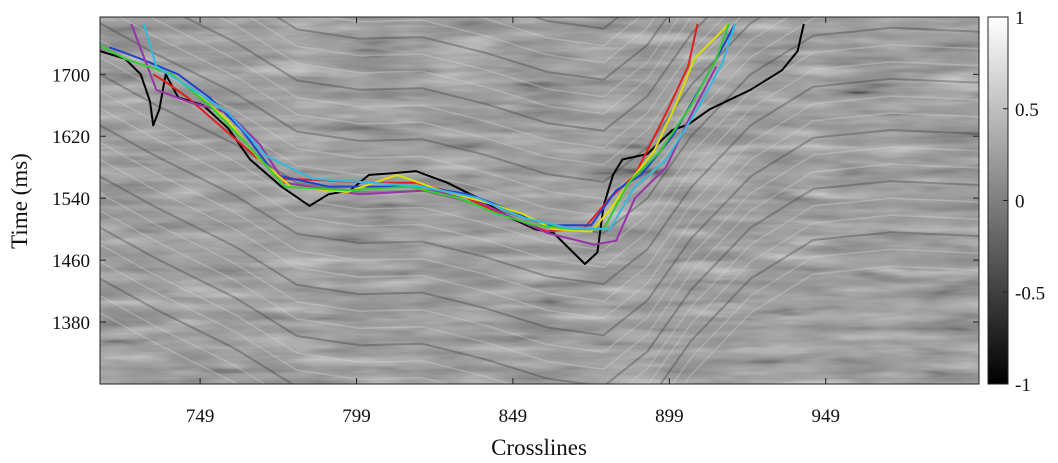 The image size is (1058, 463). I want to click on colorbar-tick-label: -0.5, so click(1030, 293).